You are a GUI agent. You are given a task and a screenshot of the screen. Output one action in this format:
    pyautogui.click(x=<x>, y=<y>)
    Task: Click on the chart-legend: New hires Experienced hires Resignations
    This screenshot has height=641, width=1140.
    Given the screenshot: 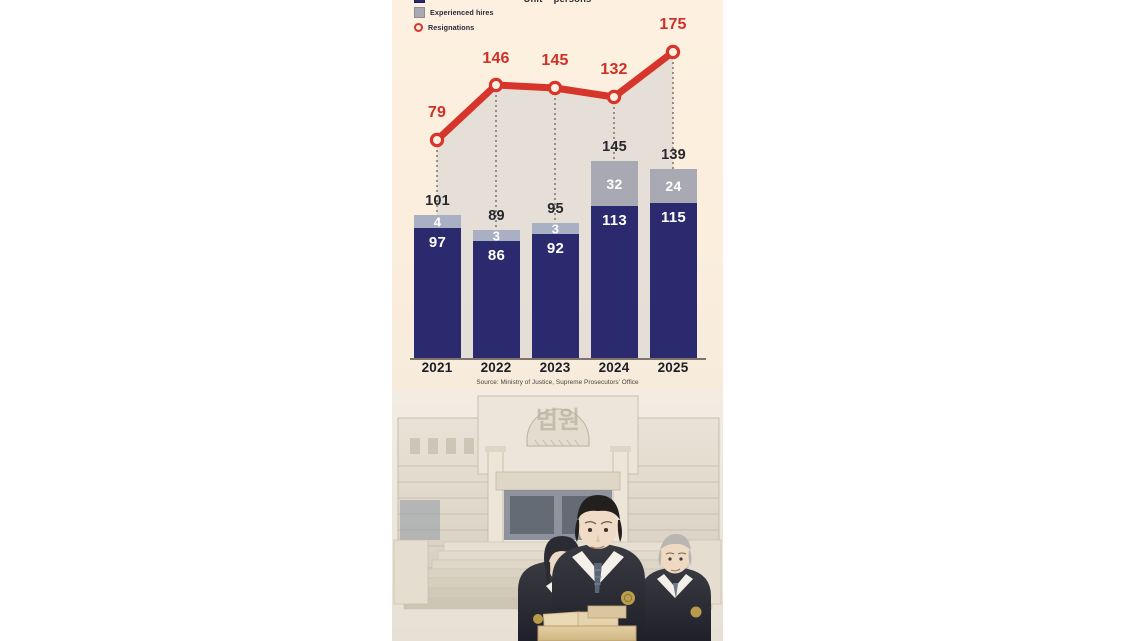 What is the action you would take?
    pyautogui.click(x=504, y=18)
    